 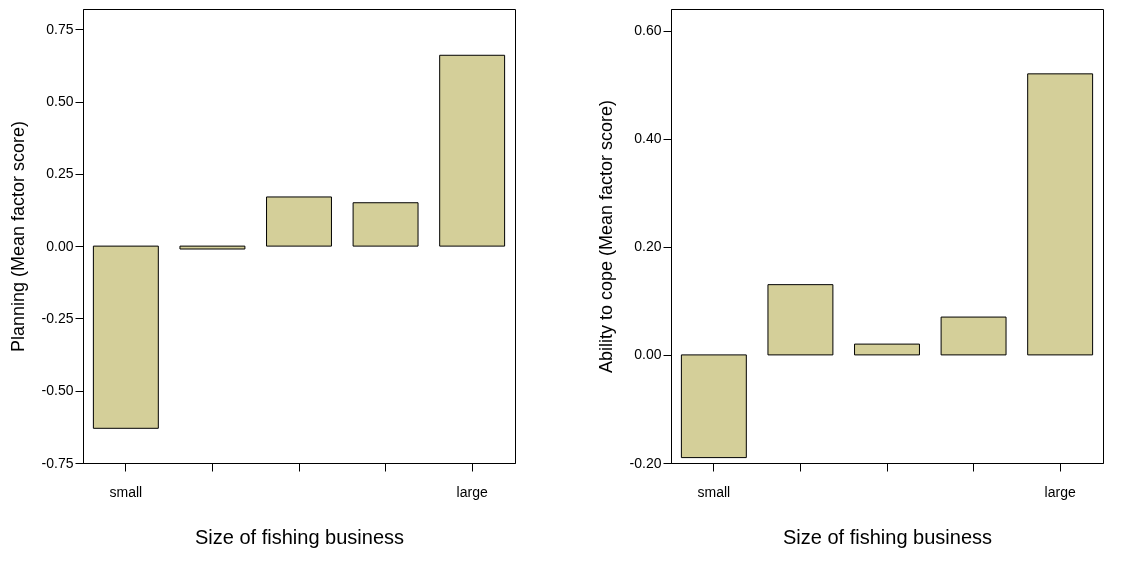 I want to click on y-tick-label: -0.50, so click(x=57, y=390).